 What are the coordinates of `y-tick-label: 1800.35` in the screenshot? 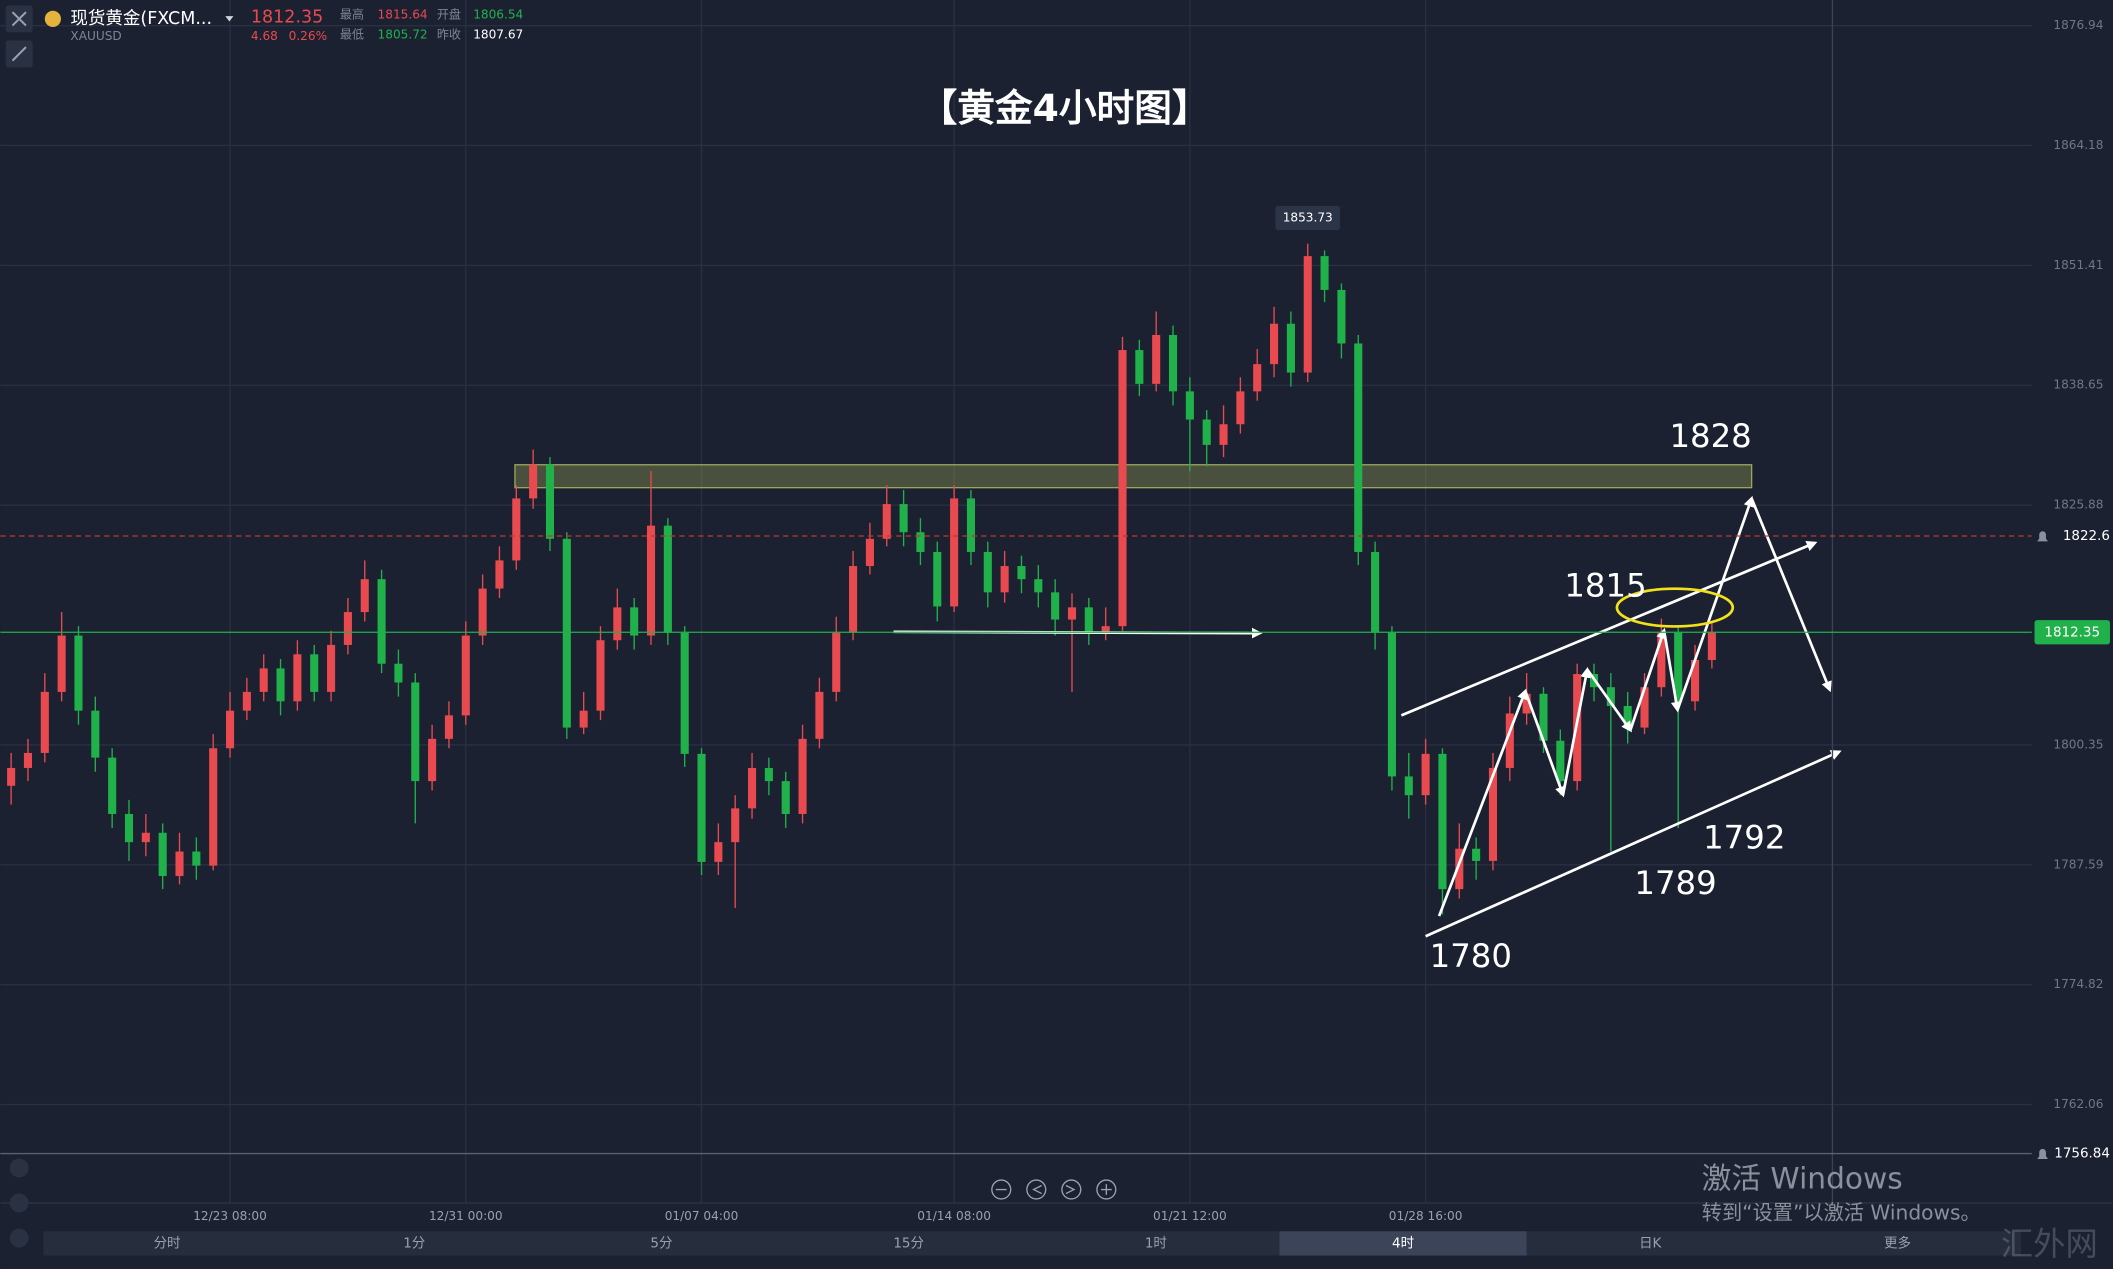 It's located at (2078, 744).